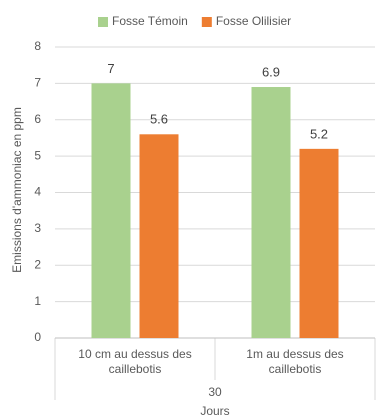 The width and height of the screenshot is (380, 419). Describe the element at coordinates (214, 411) in the screenshot. I see `x-axis-title: Jours` at that location.